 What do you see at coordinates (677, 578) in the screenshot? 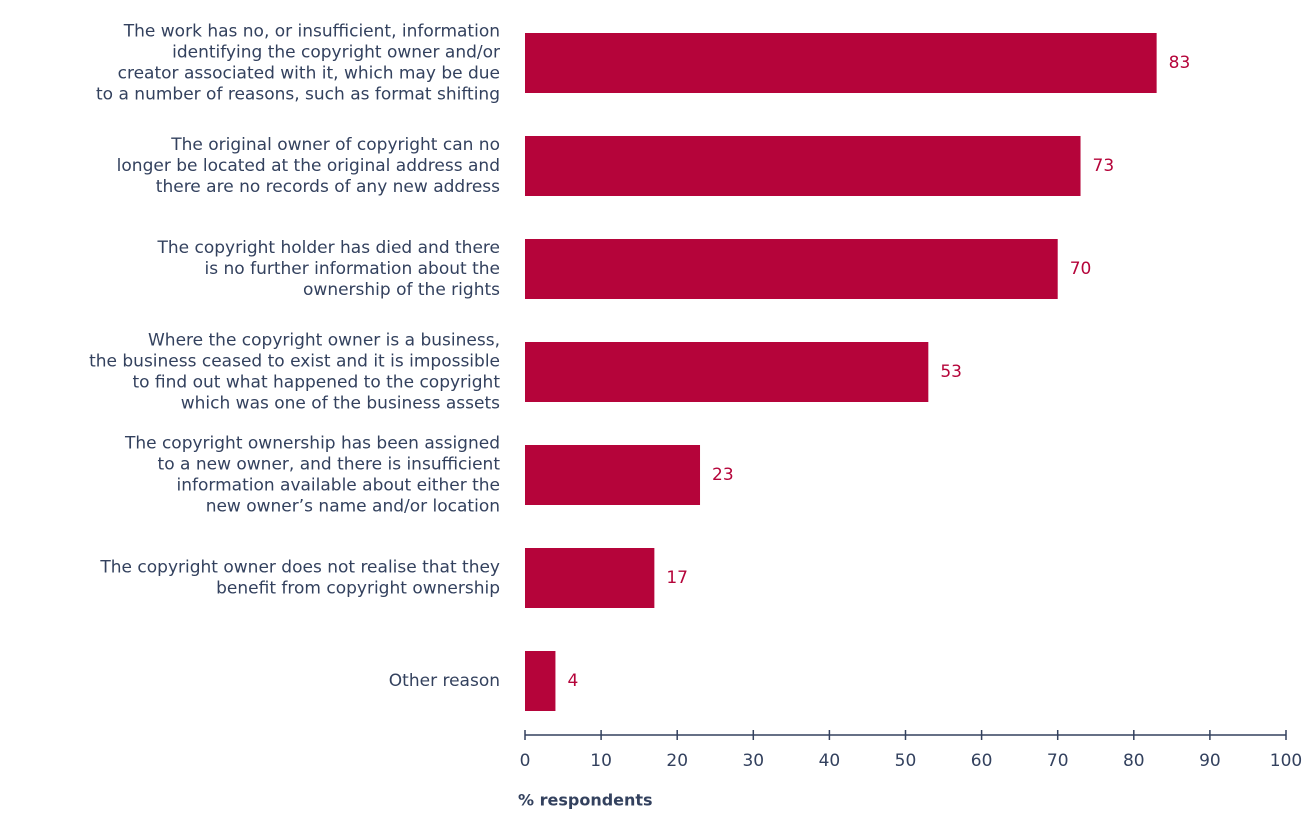
I see `value-label: 17` at bounding box center [677, 578].